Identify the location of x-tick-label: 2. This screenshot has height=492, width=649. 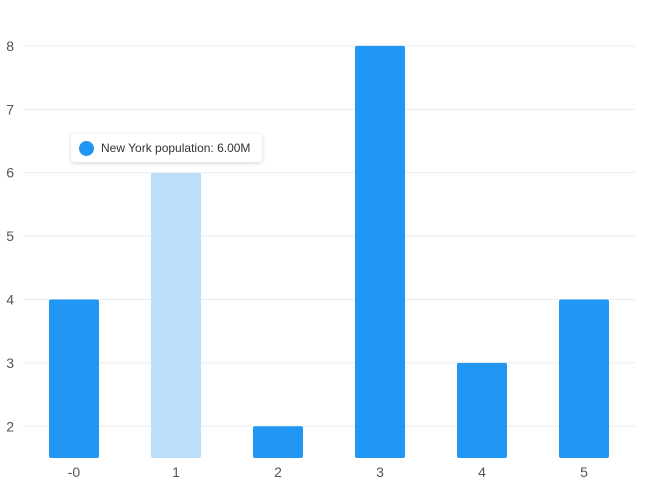
(278, 472).